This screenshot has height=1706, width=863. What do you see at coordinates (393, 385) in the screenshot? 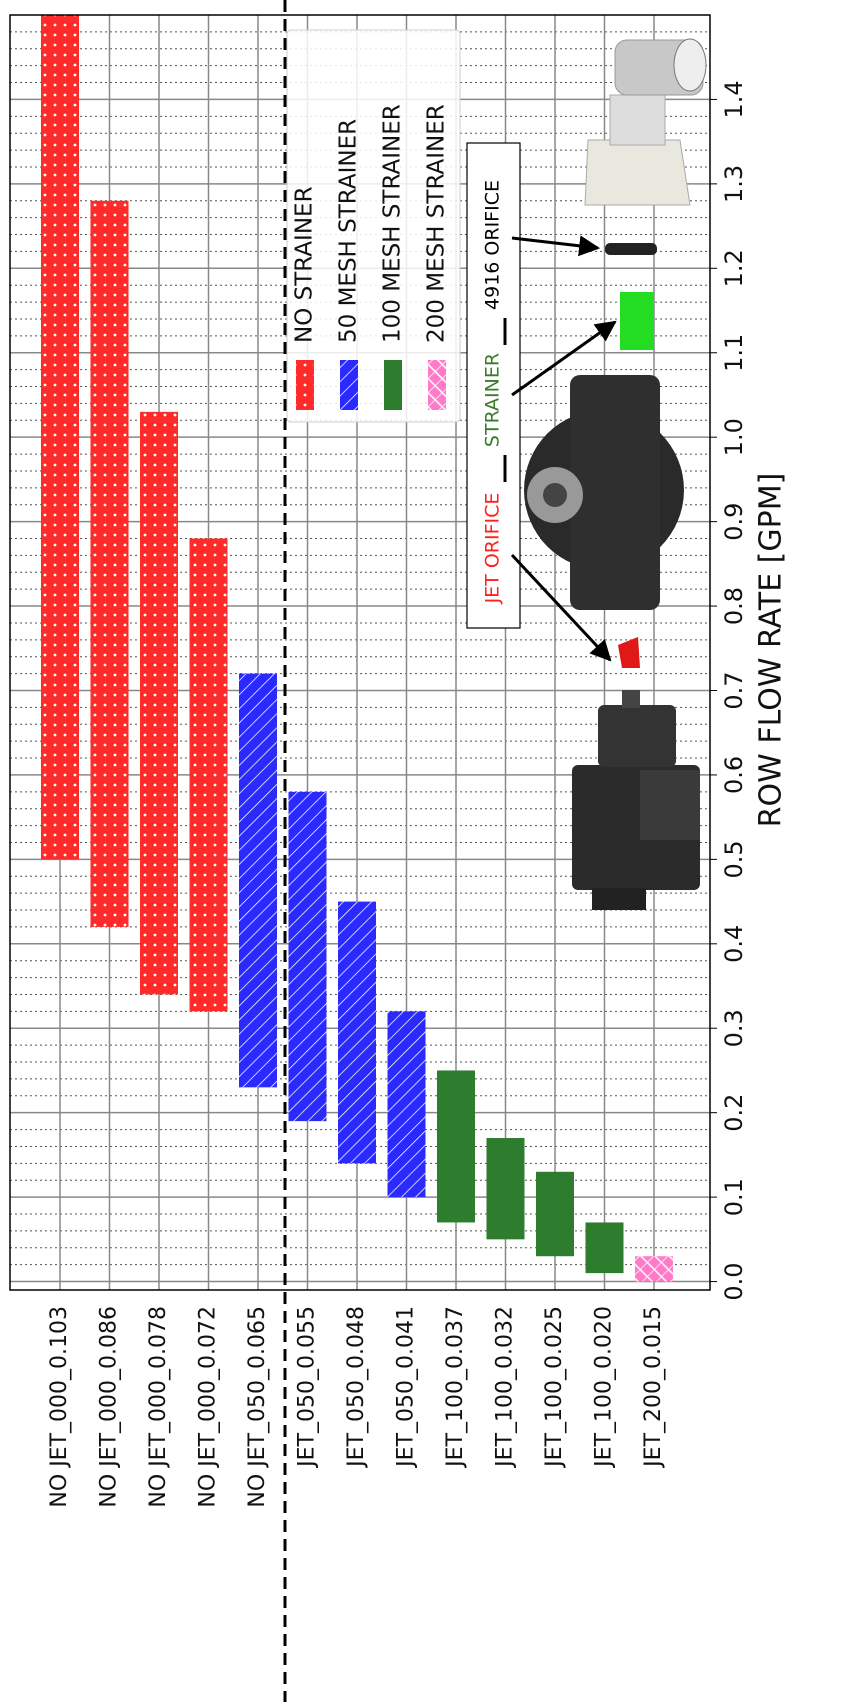
I see `legend-swatch` at bounding box center [393, 385].